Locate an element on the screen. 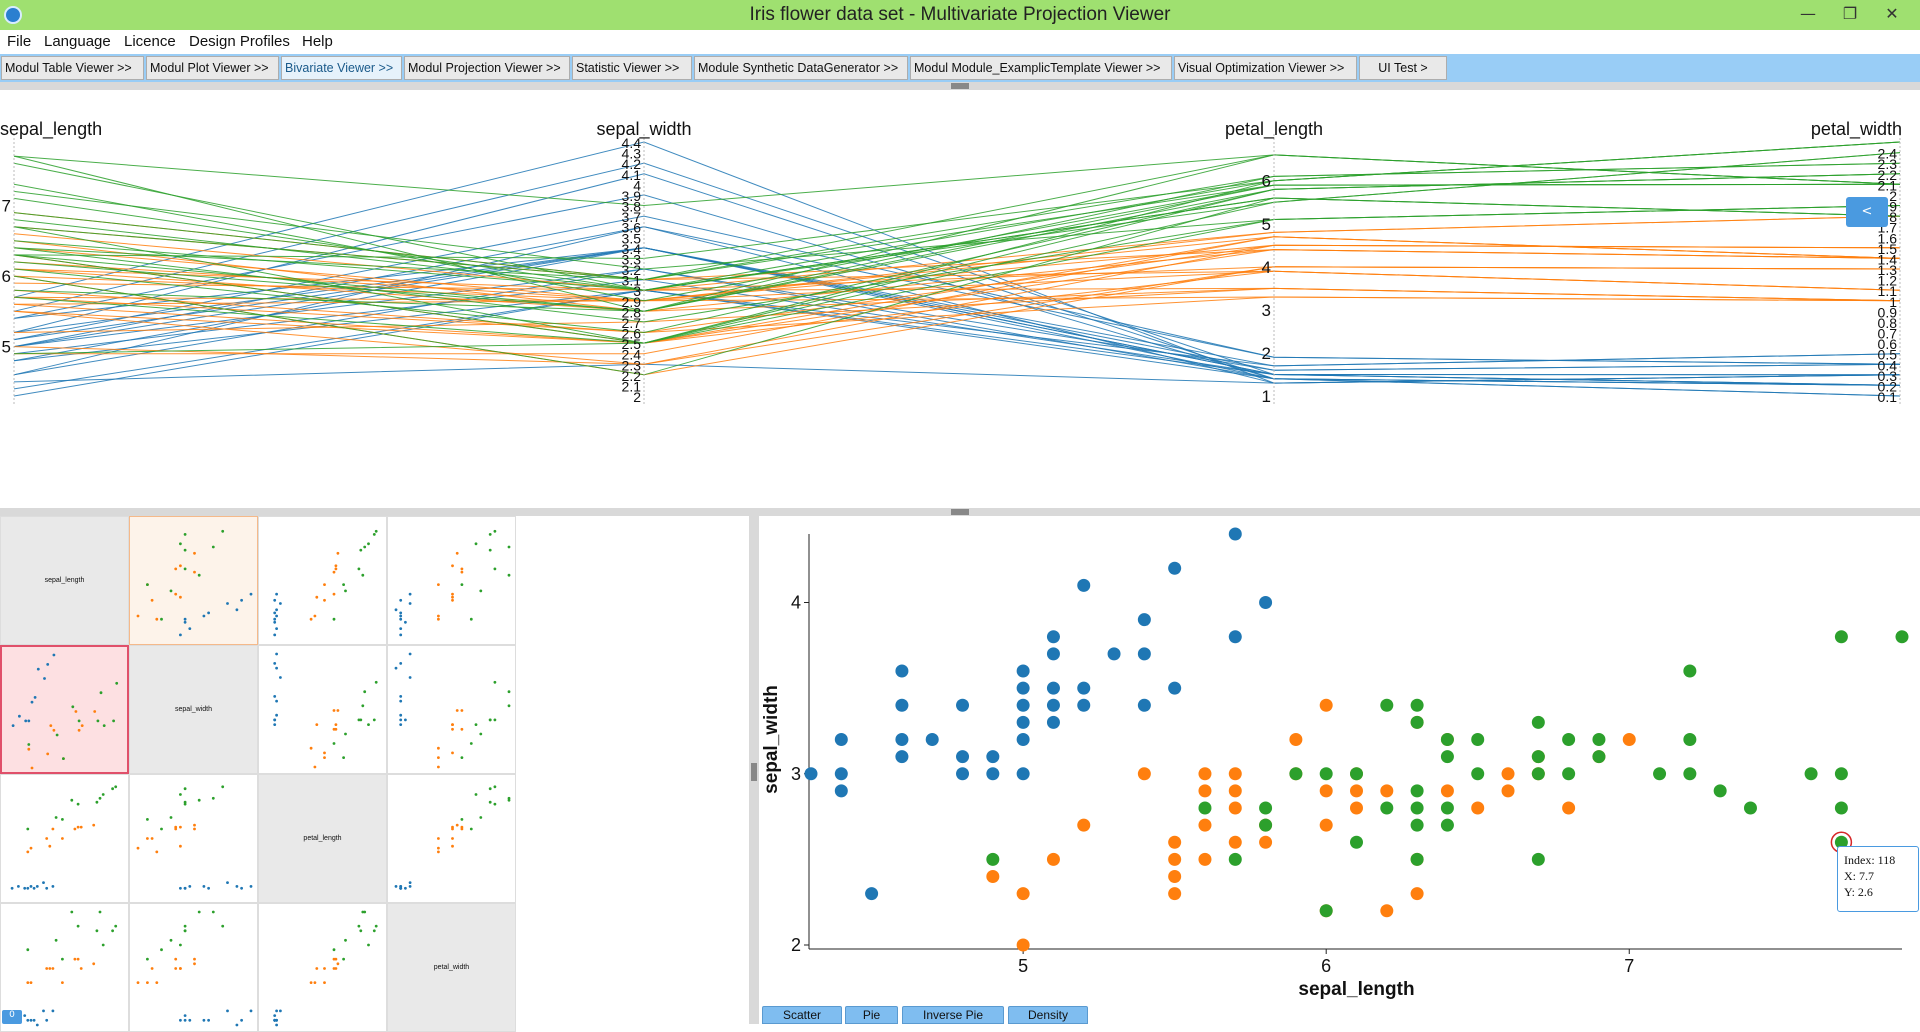 The image size is (1920, 1032). module-button-bivariate-viewer: Bivariate Viewer >> is located at coordinates (341, 68).